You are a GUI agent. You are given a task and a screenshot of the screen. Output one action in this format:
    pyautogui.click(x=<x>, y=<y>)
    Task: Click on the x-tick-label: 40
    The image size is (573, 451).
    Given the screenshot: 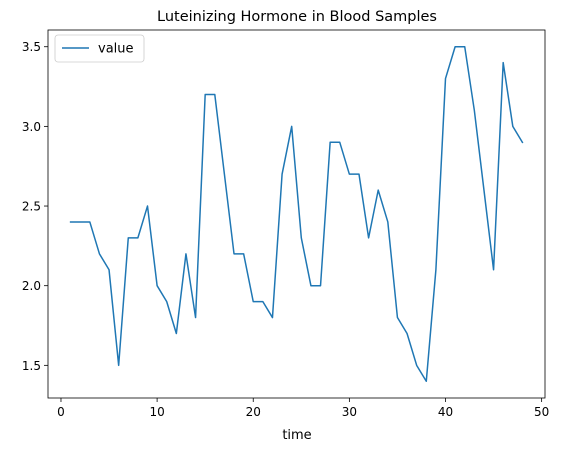 What is the action you would take?
    pyautogui.click(x=445, y=412)
    